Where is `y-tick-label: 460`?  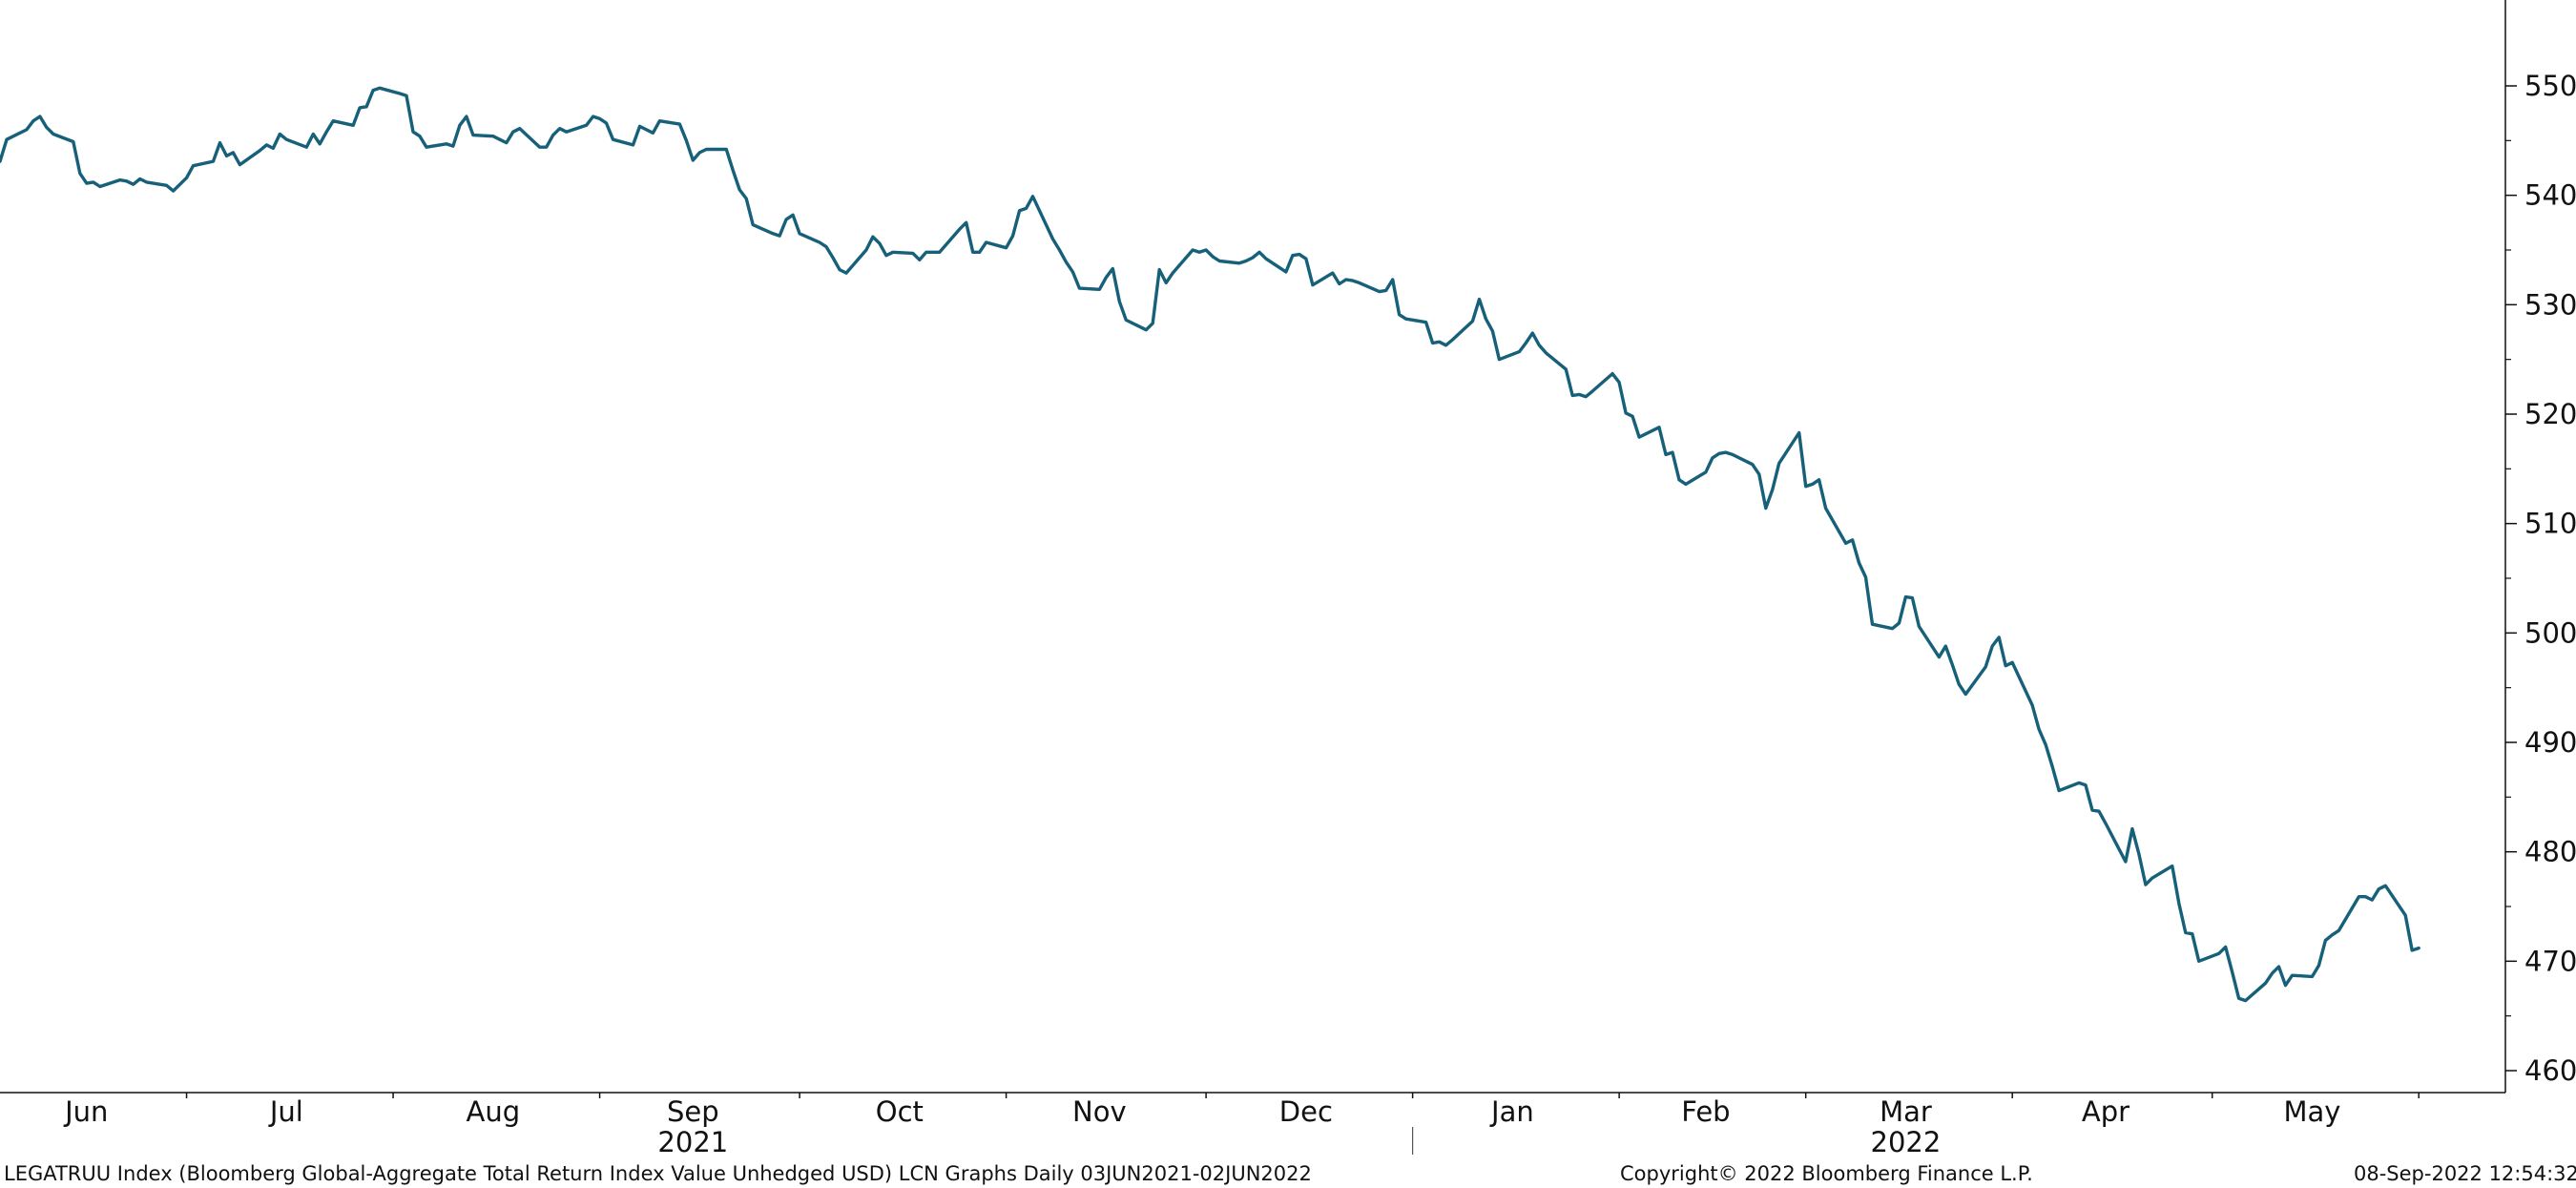
y-tick-label: 460 is located at coordinates (2550, 1070).